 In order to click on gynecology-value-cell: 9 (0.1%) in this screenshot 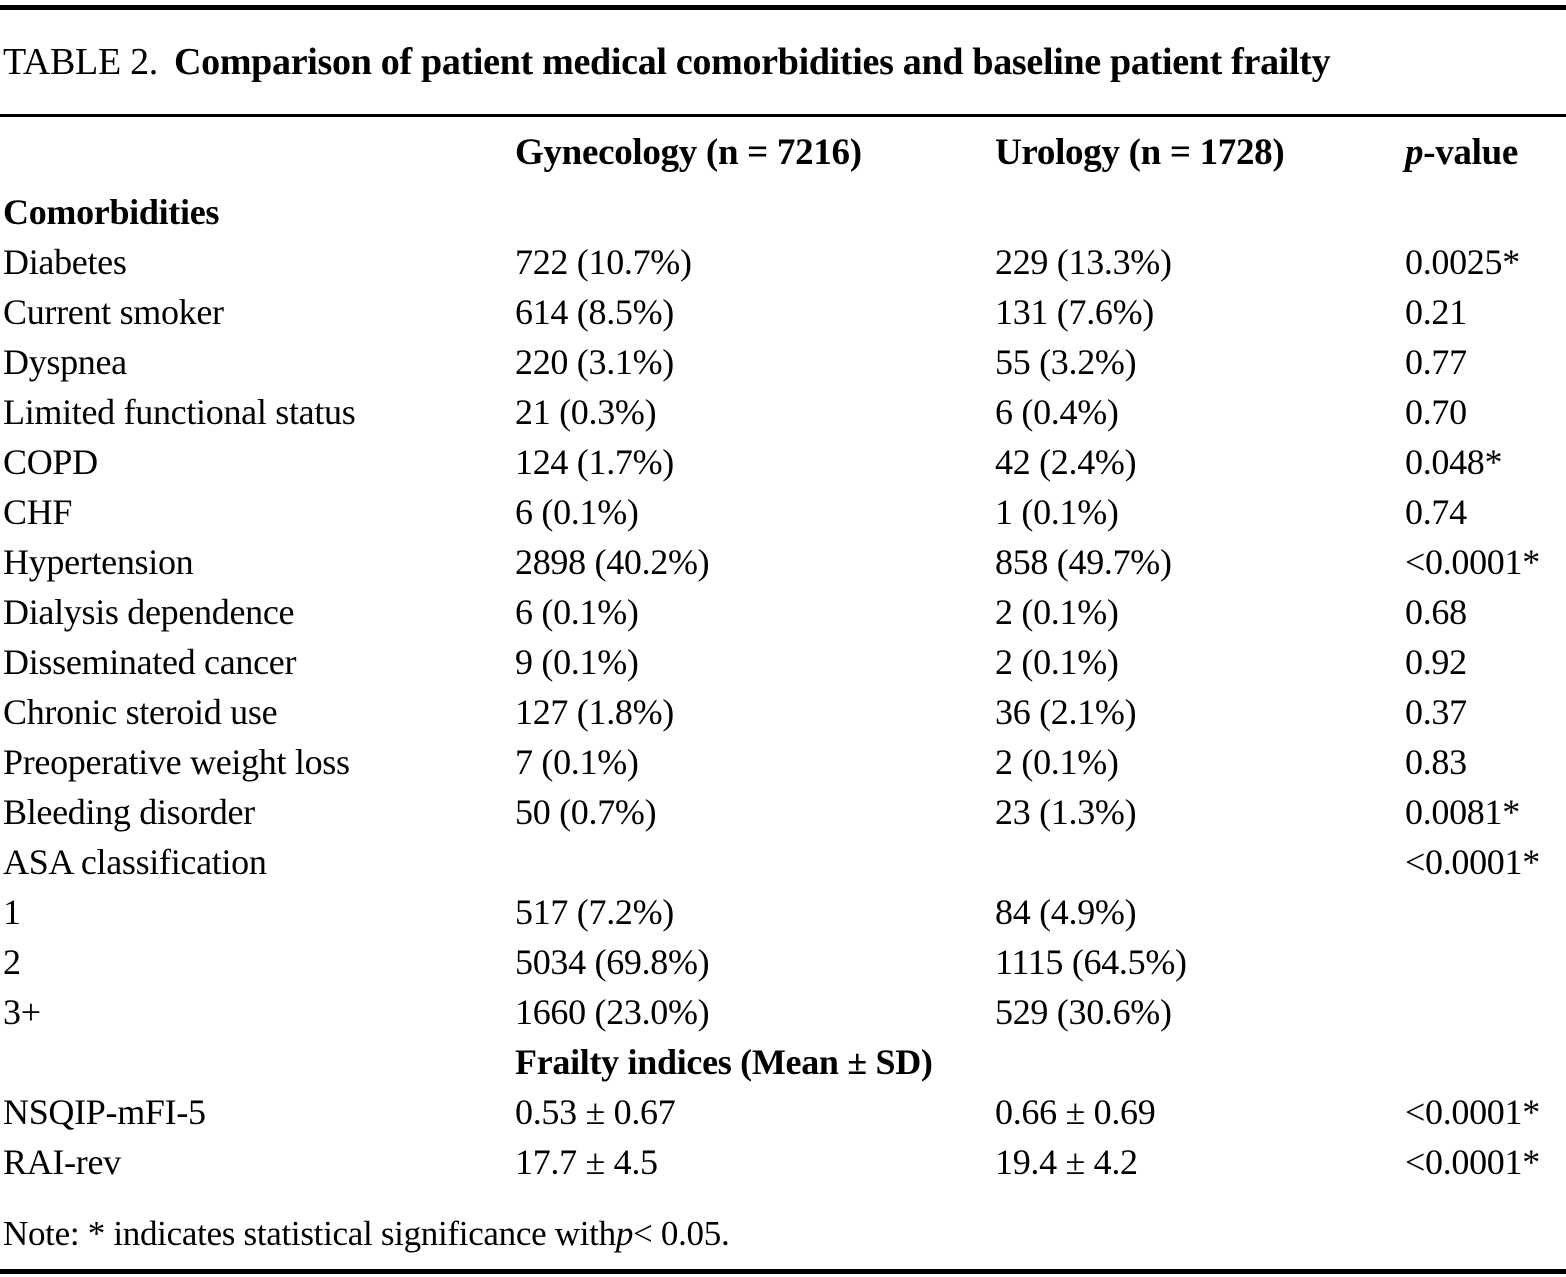, I will do `click(577, 662)`.